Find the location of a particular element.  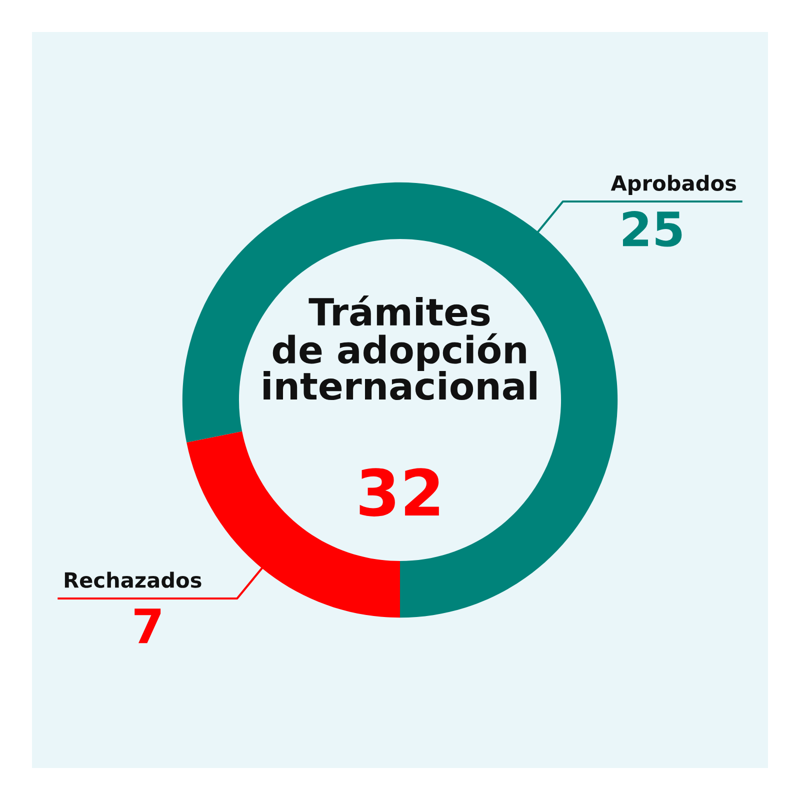

text: 32 is located at coordinates (399, 492).